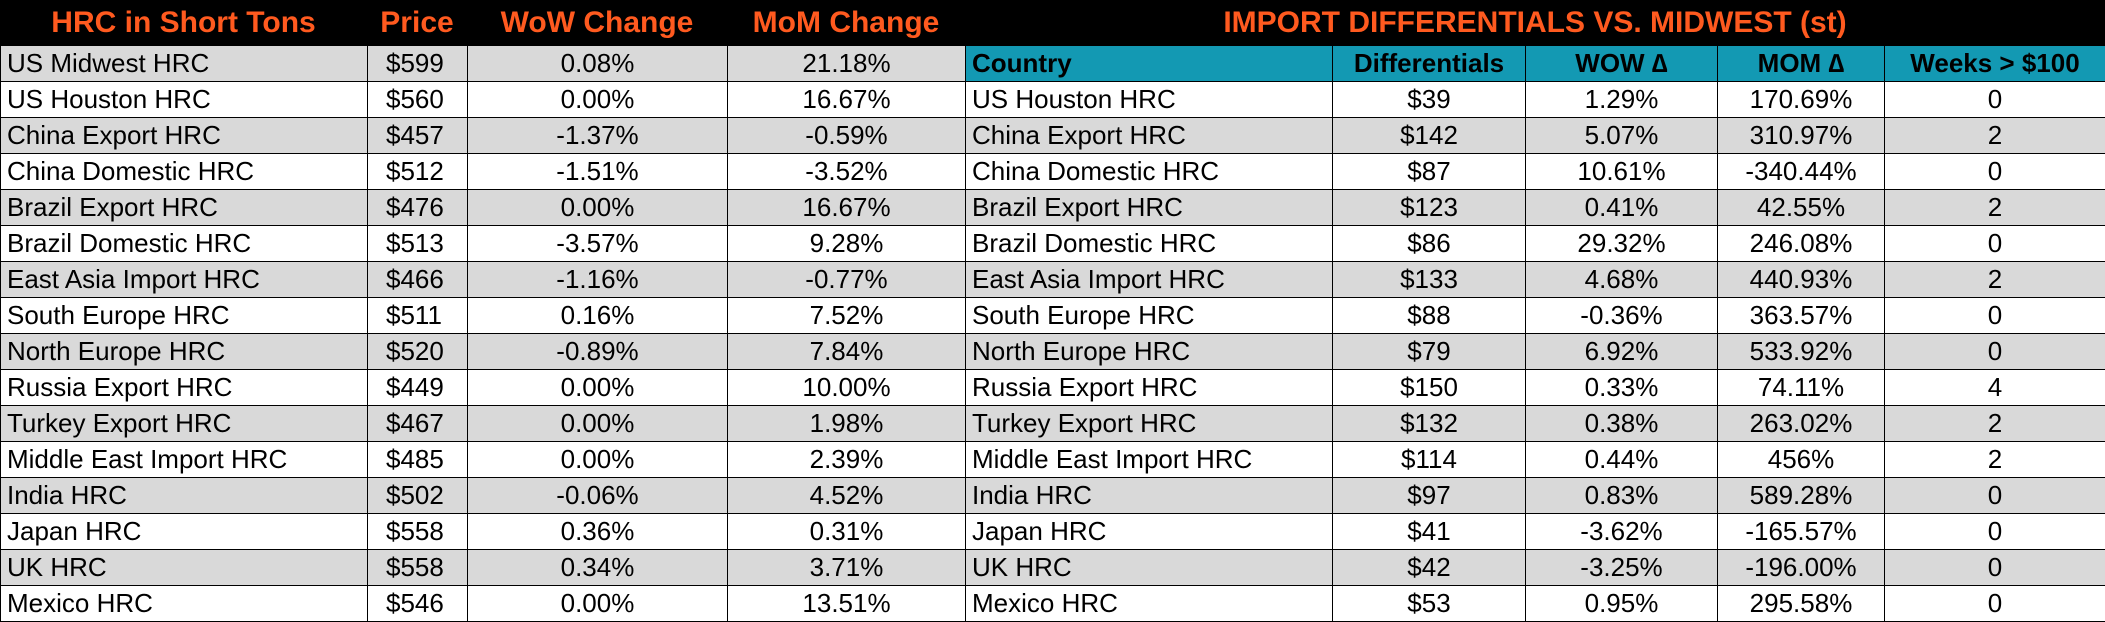  What do you see at coordinates (1149, 532) in the screenshot?
I see `row-country: Japan HRC` at bounding box center [1149, 532].